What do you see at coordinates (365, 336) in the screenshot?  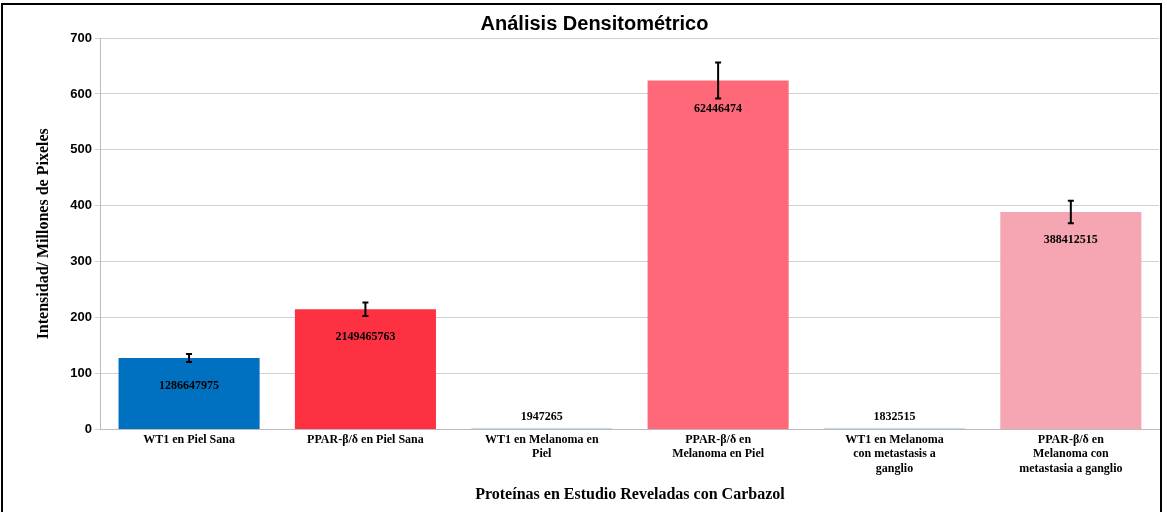 I see `annotation: 2149465763` at bounding box center [365, 336].